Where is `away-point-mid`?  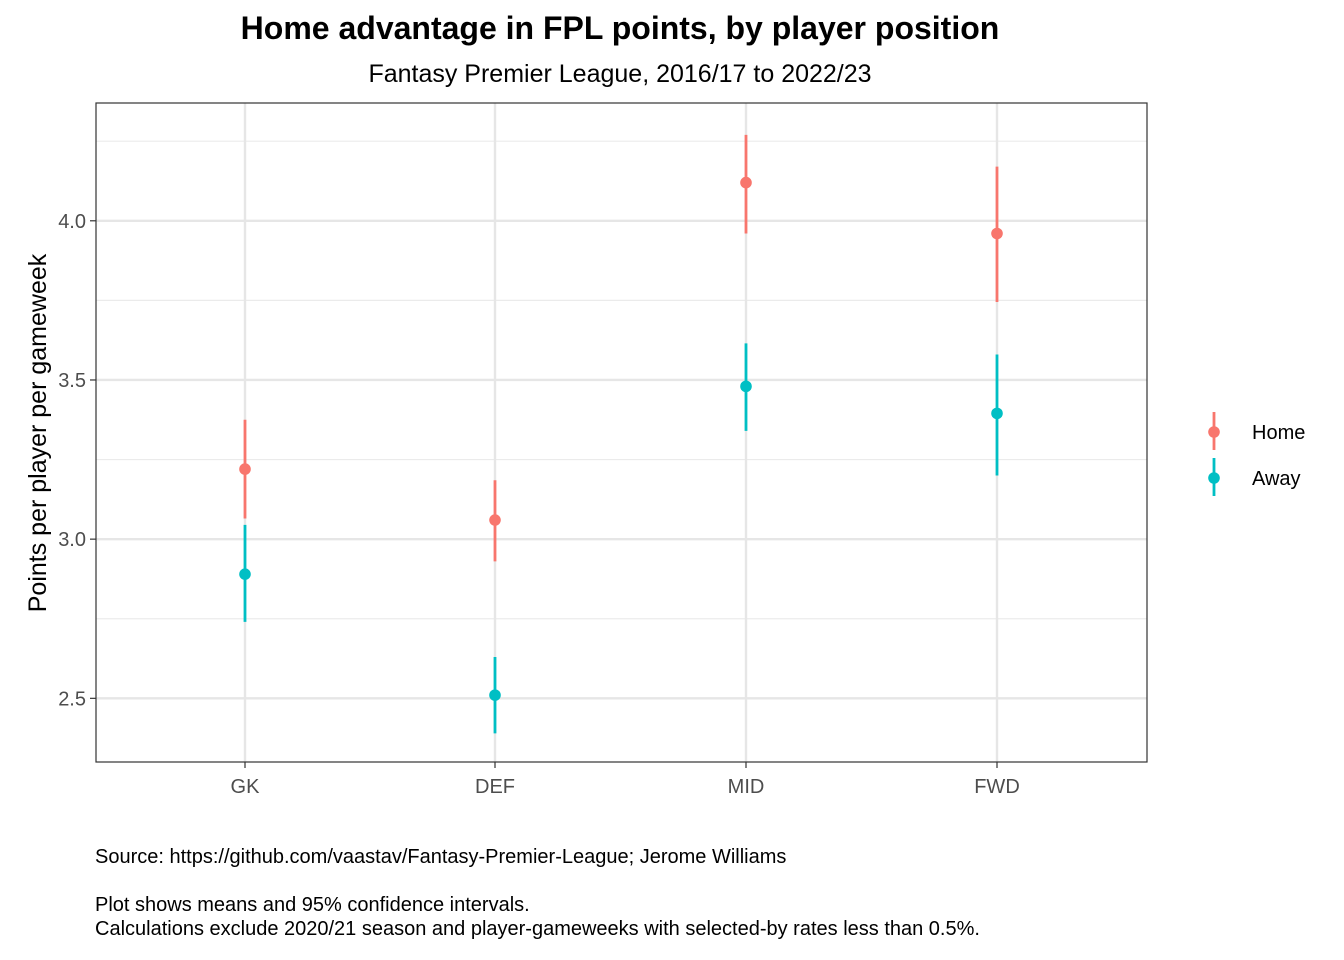 away-point-mid is located at coordinates (746, 386).